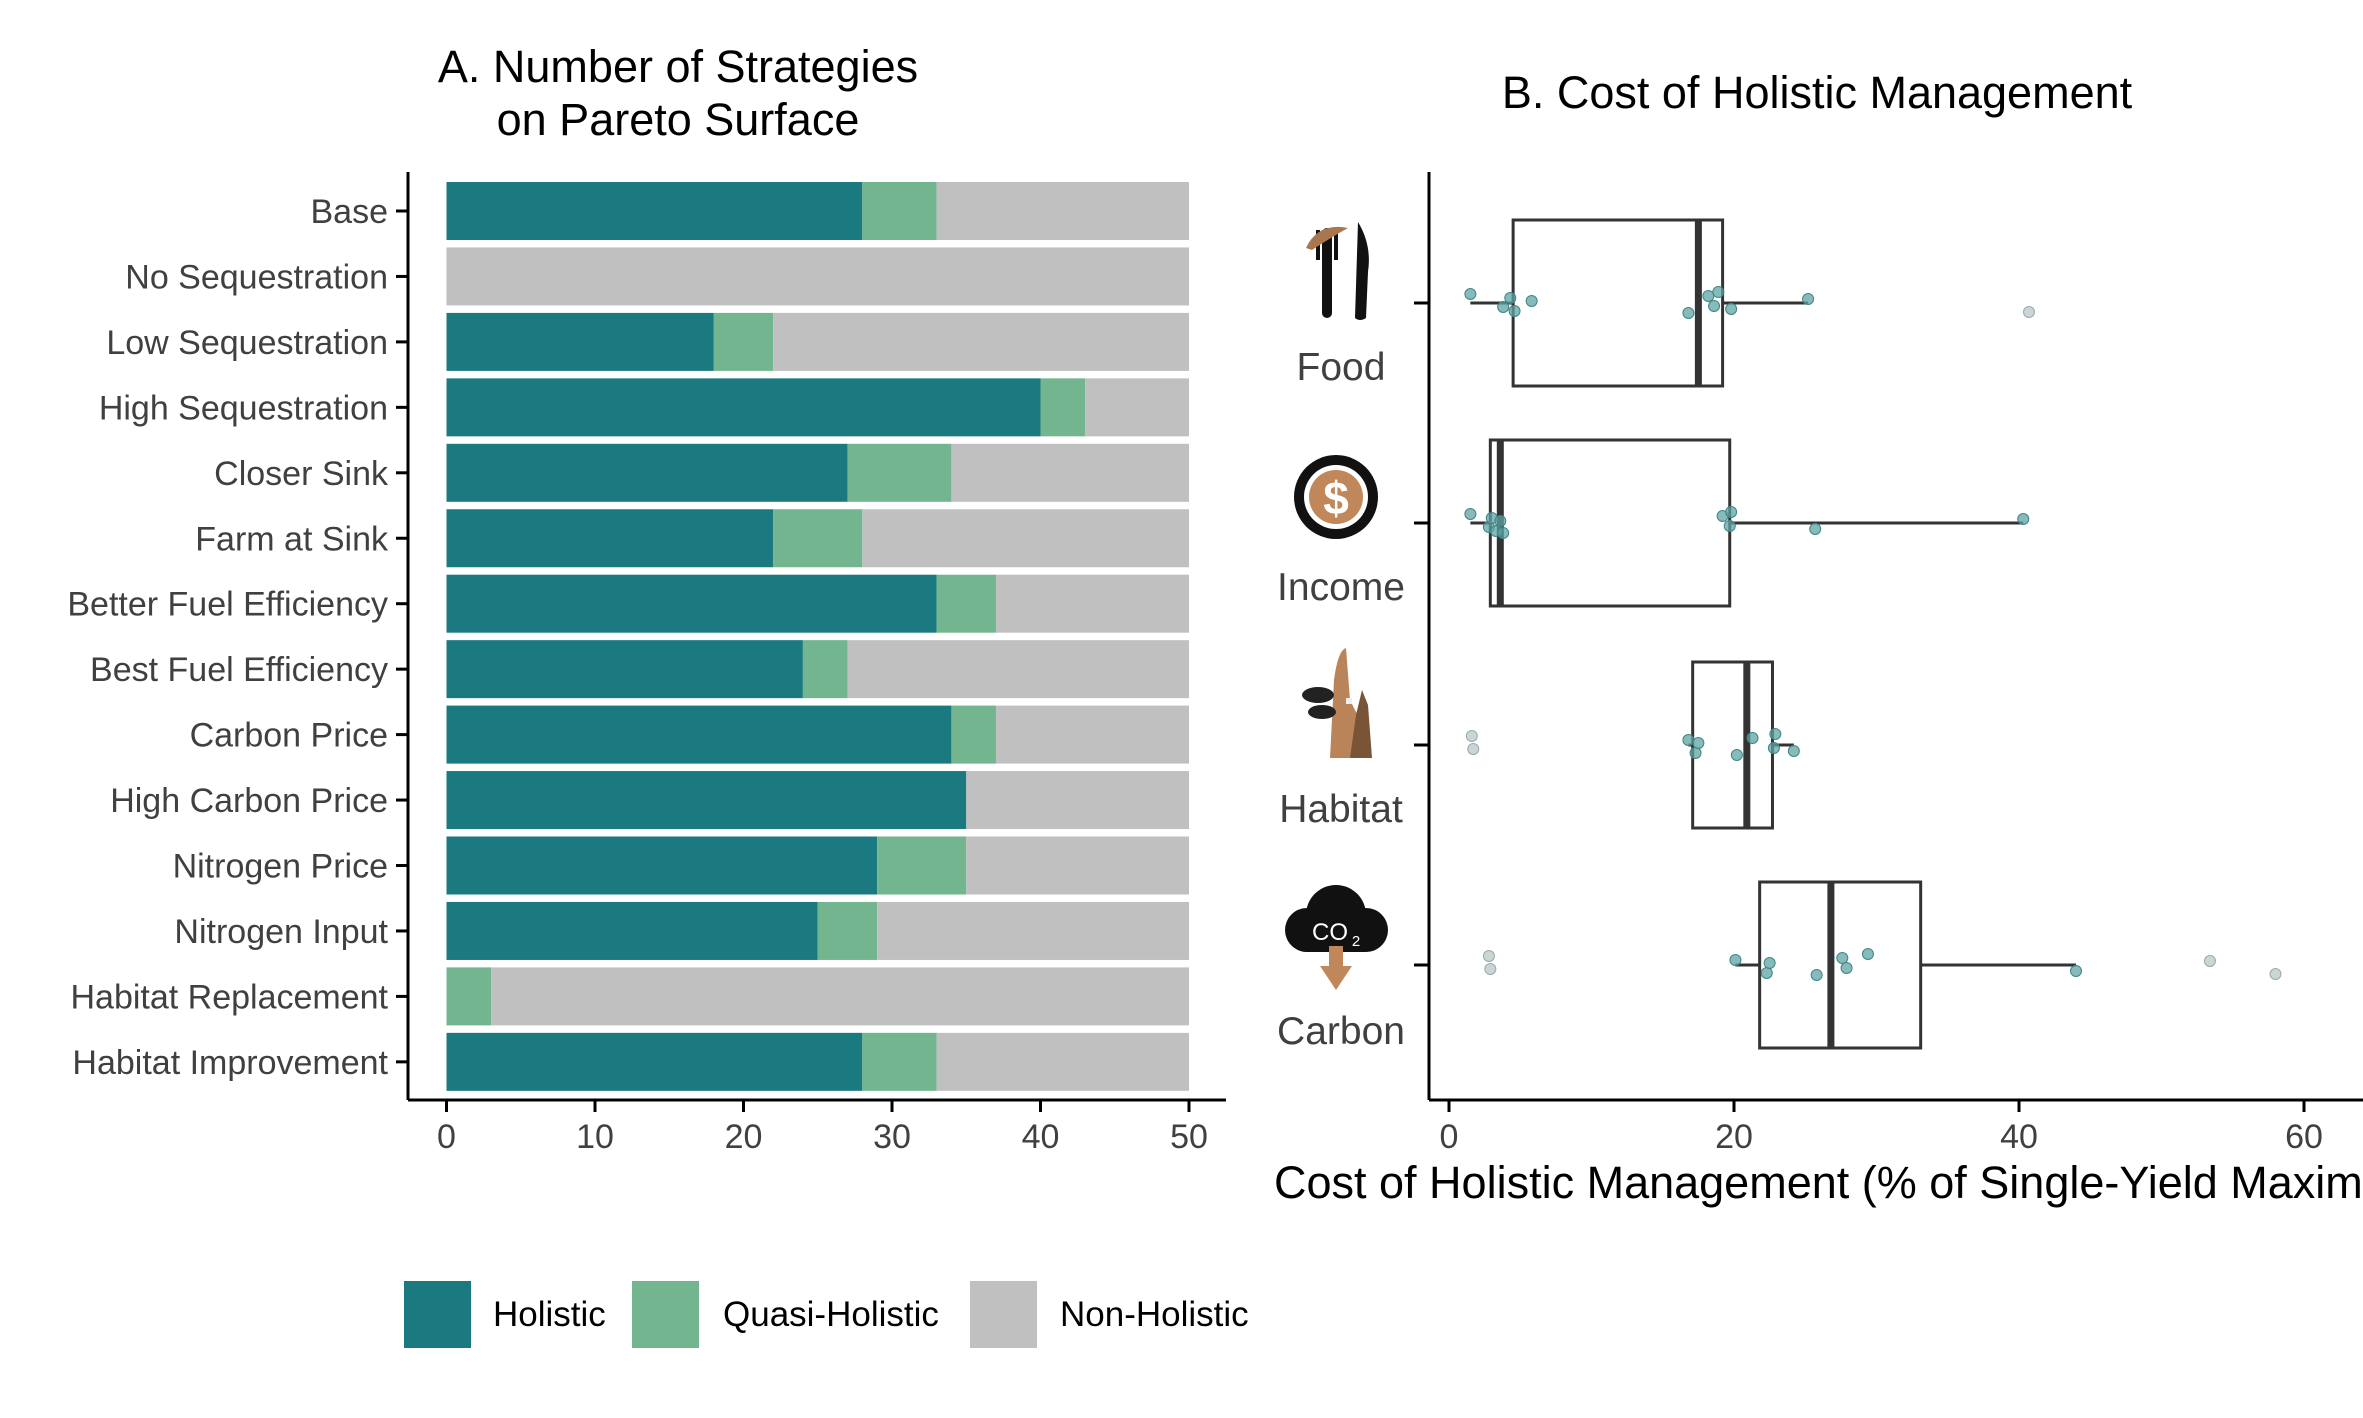 This screenshot has width=2363, height=1418. What do you see at coordinates (678, 119) in the screenshot?
I see `panel-a-title-line2: on Pareto Surface` at bounding box center [678, 119].